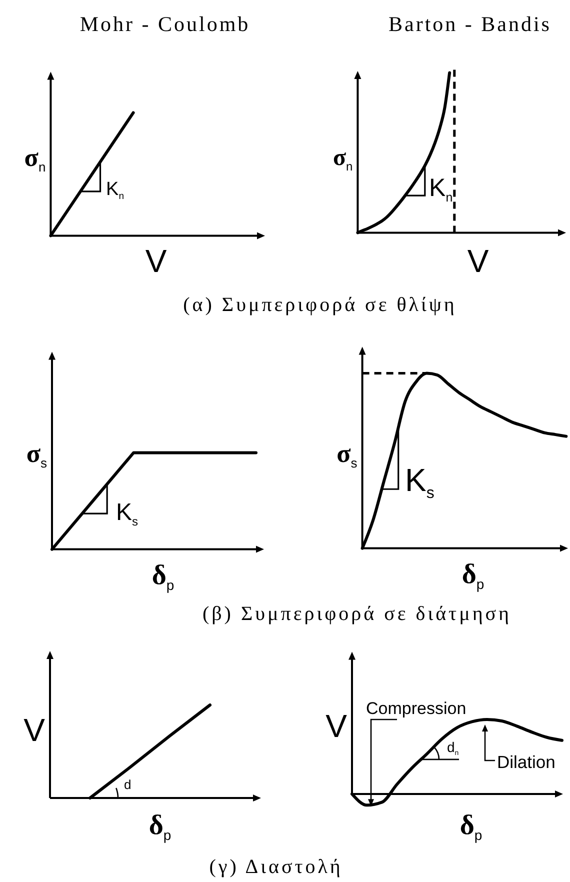 Image resolution: width=570 pixels, height=882 pixels. I want to click on annotation: Dilation, so click(526, 762).